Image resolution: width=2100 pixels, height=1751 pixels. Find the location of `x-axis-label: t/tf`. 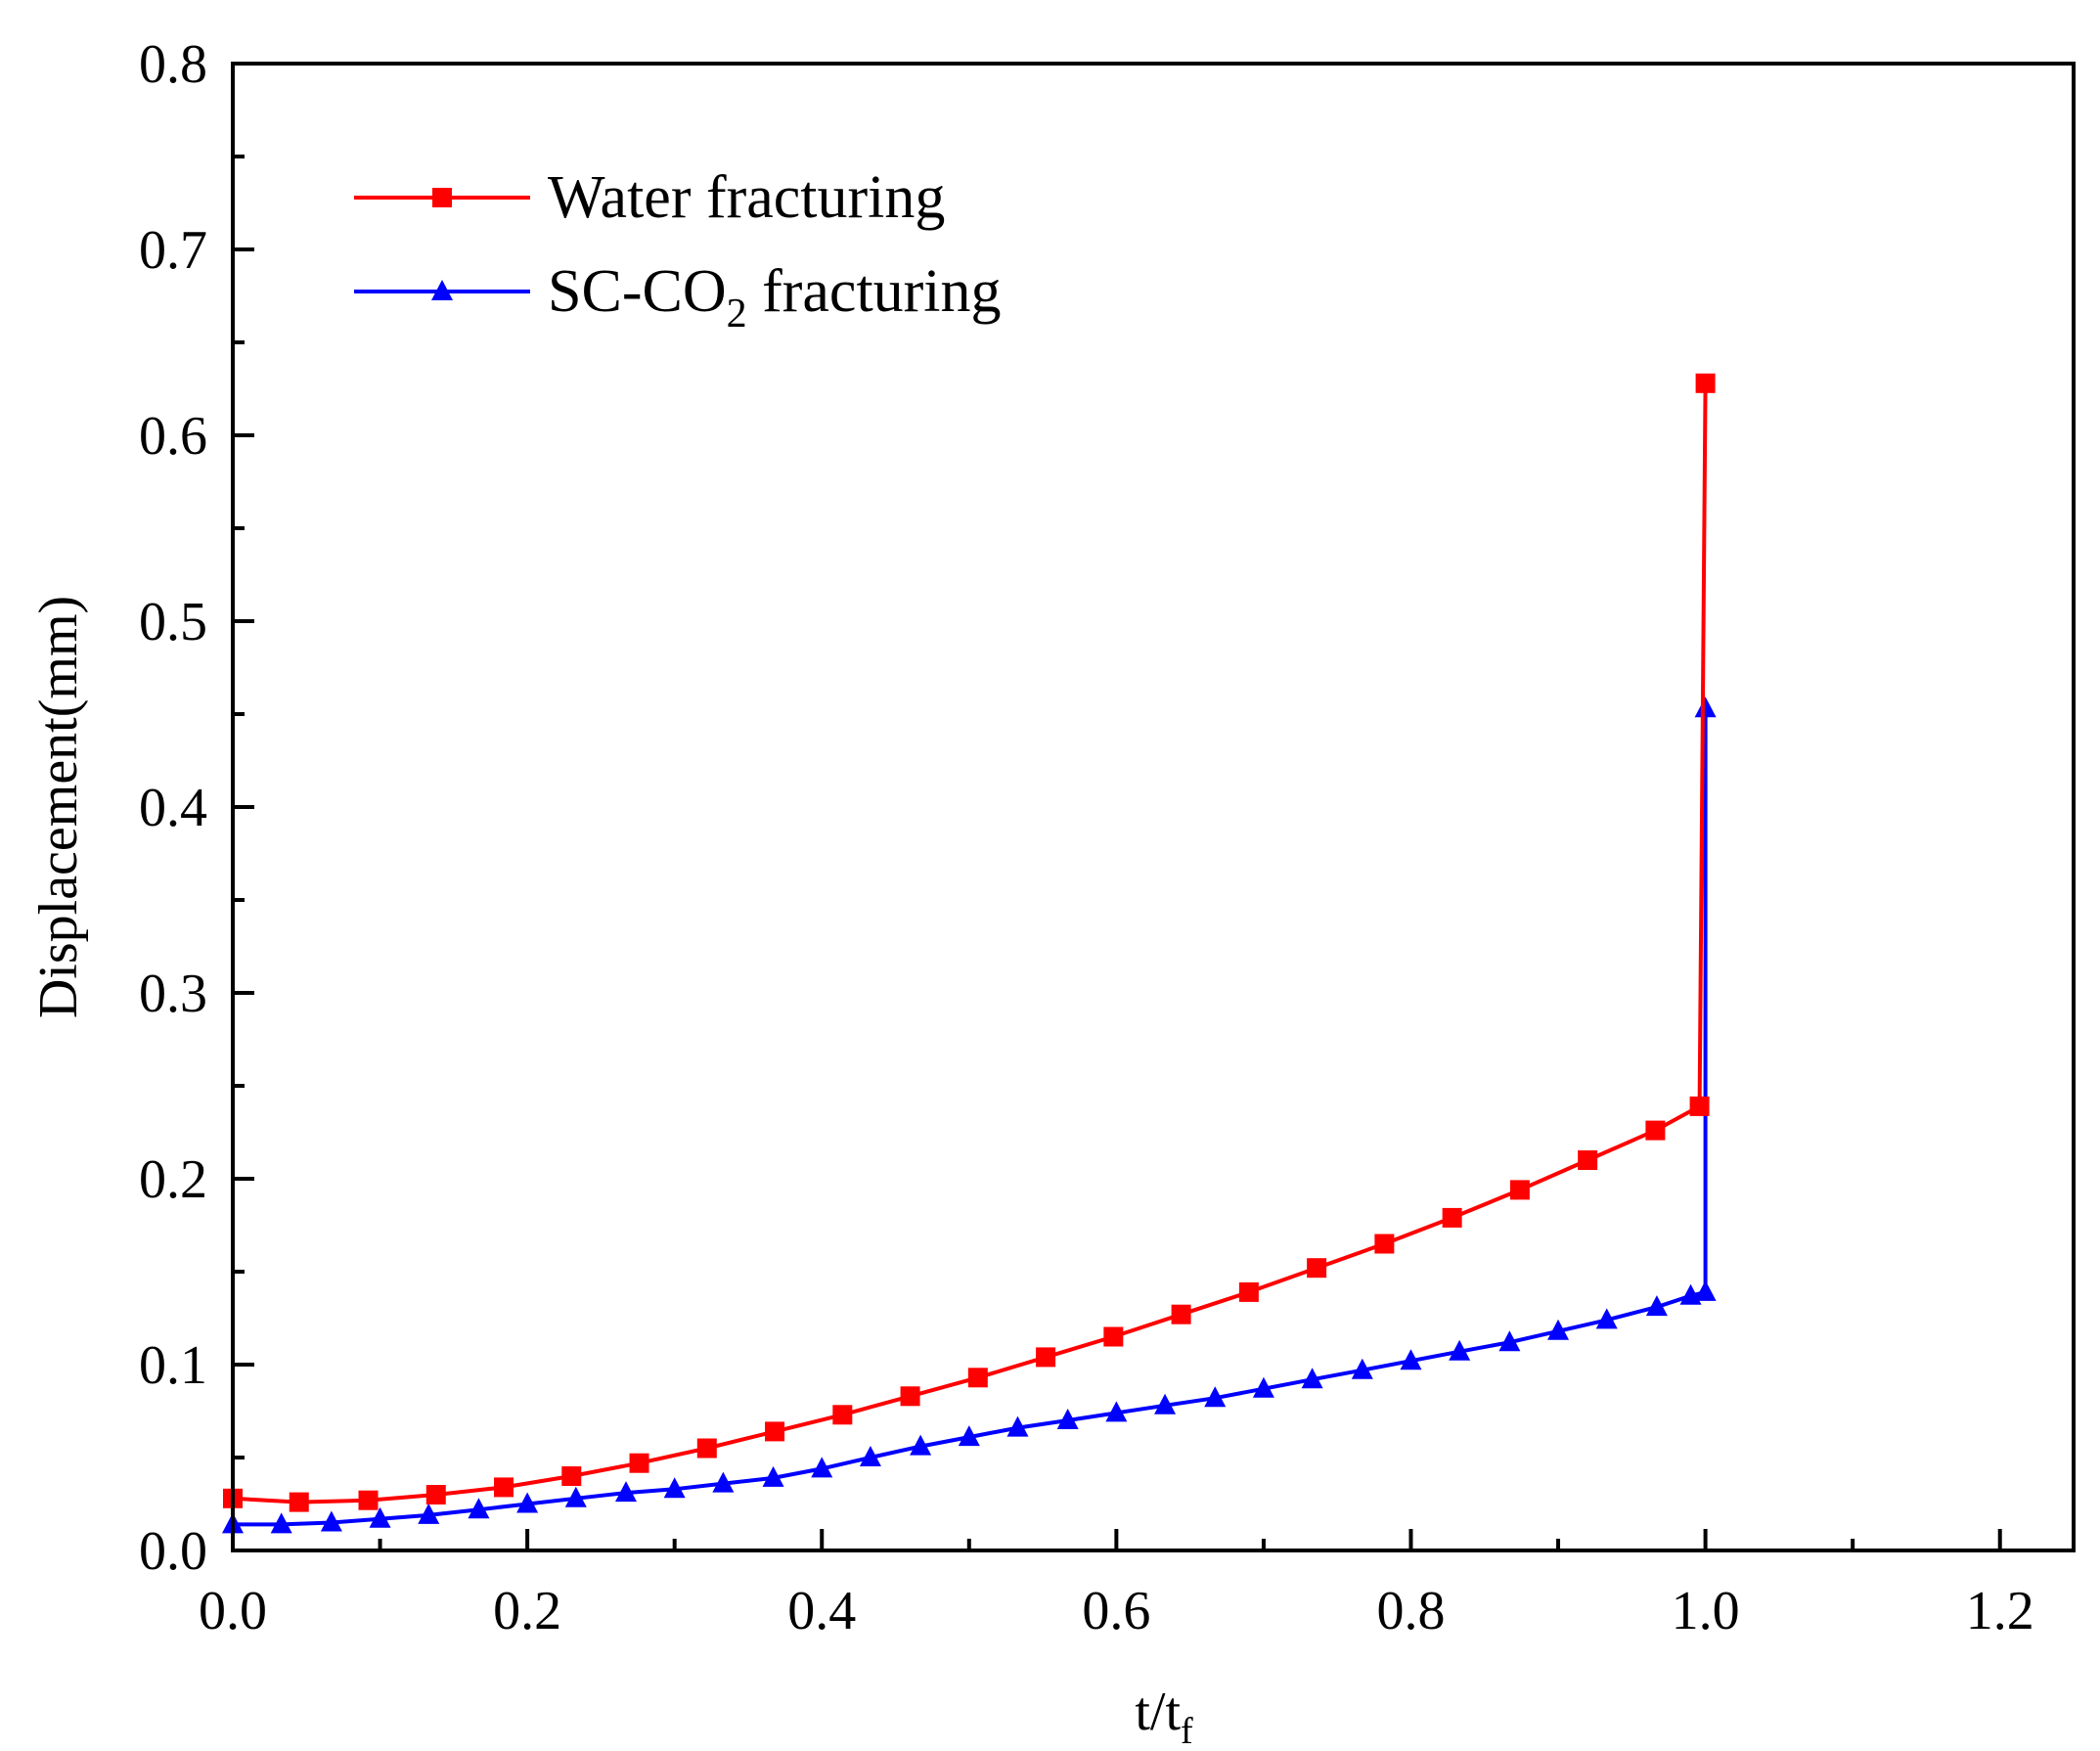

x-axis-label: t/tf is located at coordinates (1164, 1716).